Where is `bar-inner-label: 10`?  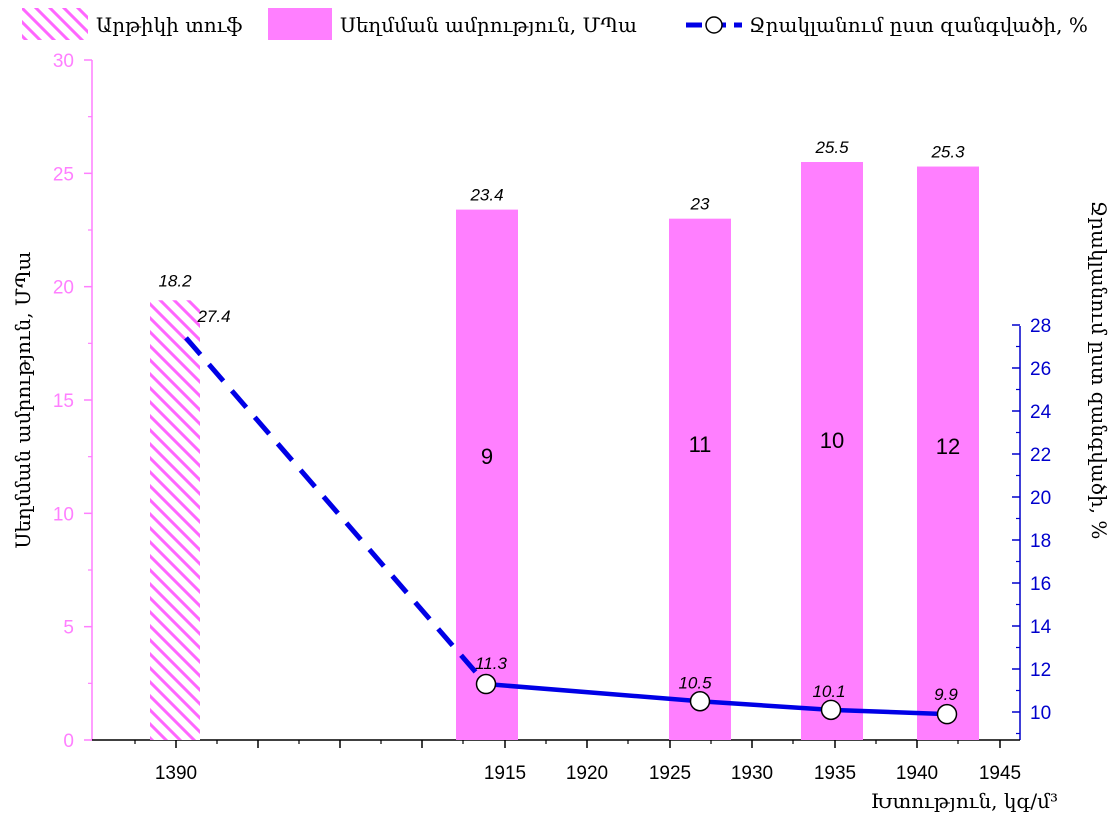
bar-inner-label: 10 is located at coordinates (832, 440).